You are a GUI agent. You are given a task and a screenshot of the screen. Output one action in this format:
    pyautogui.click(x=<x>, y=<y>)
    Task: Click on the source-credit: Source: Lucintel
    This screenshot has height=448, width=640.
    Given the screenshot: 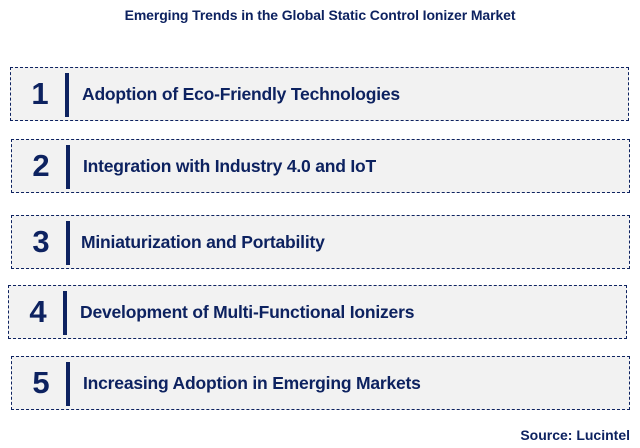 What is the action you would take?
    pyautogui.click(x=575, y=435)
    